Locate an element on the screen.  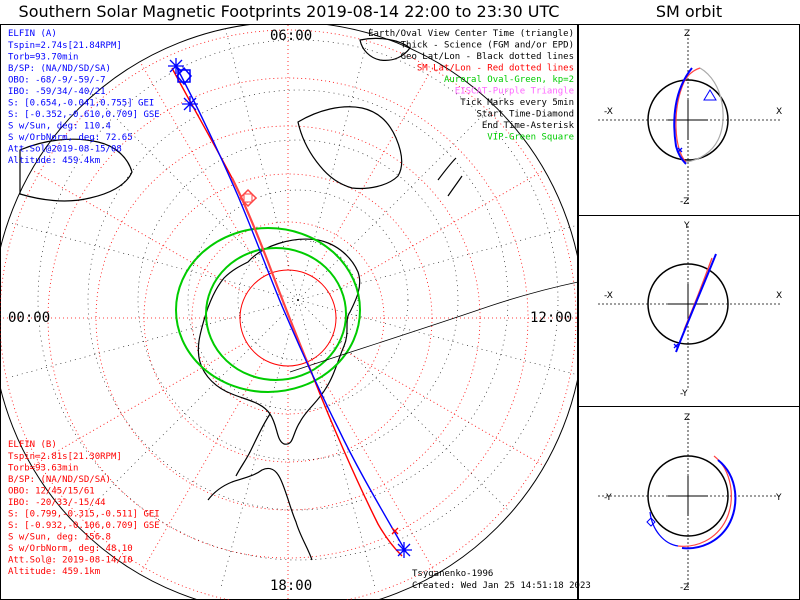
legend-item: Auroral Oval-Green, kp=2 is located at coordinates (509, 80).